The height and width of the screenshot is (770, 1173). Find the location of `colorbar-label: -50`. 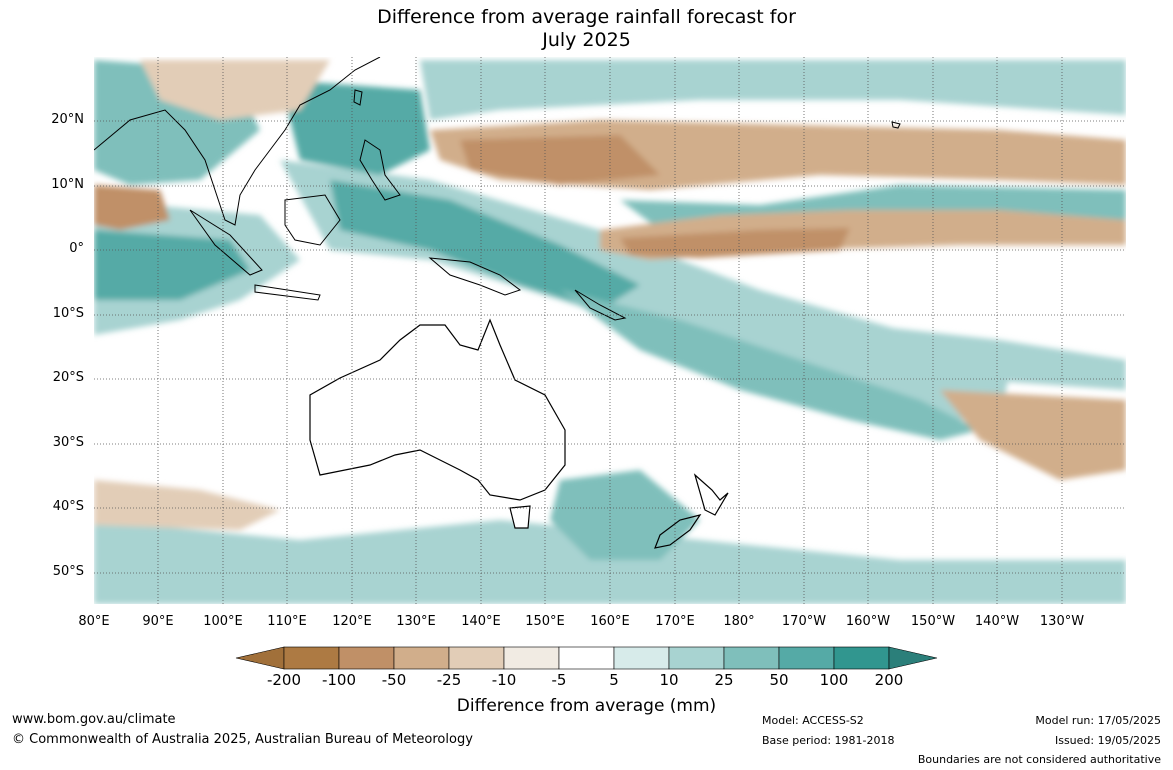

colorbar-label: -50 is located at coordinates (394, 680).